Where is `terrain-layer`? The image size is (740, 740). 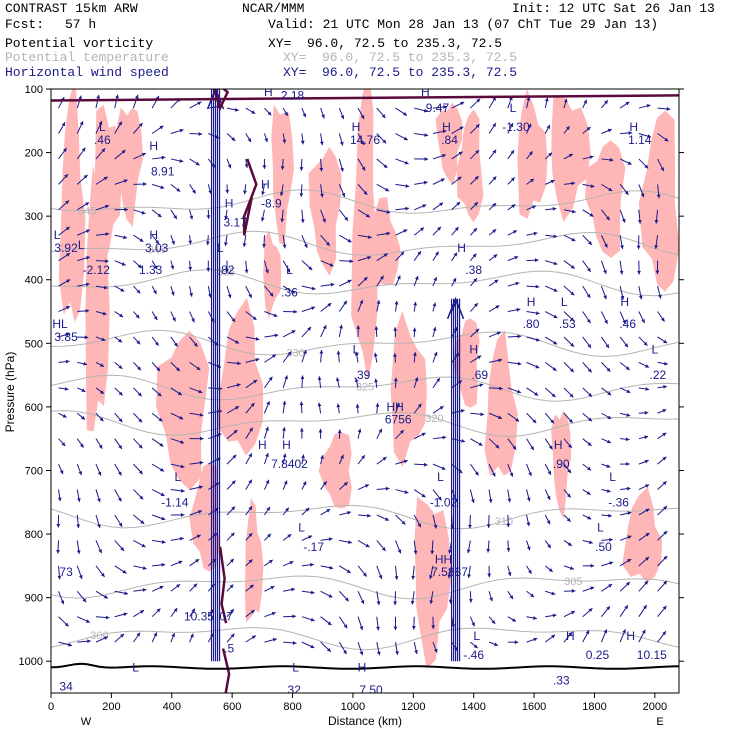
terrain-layer is located at coordinates (365, 666).